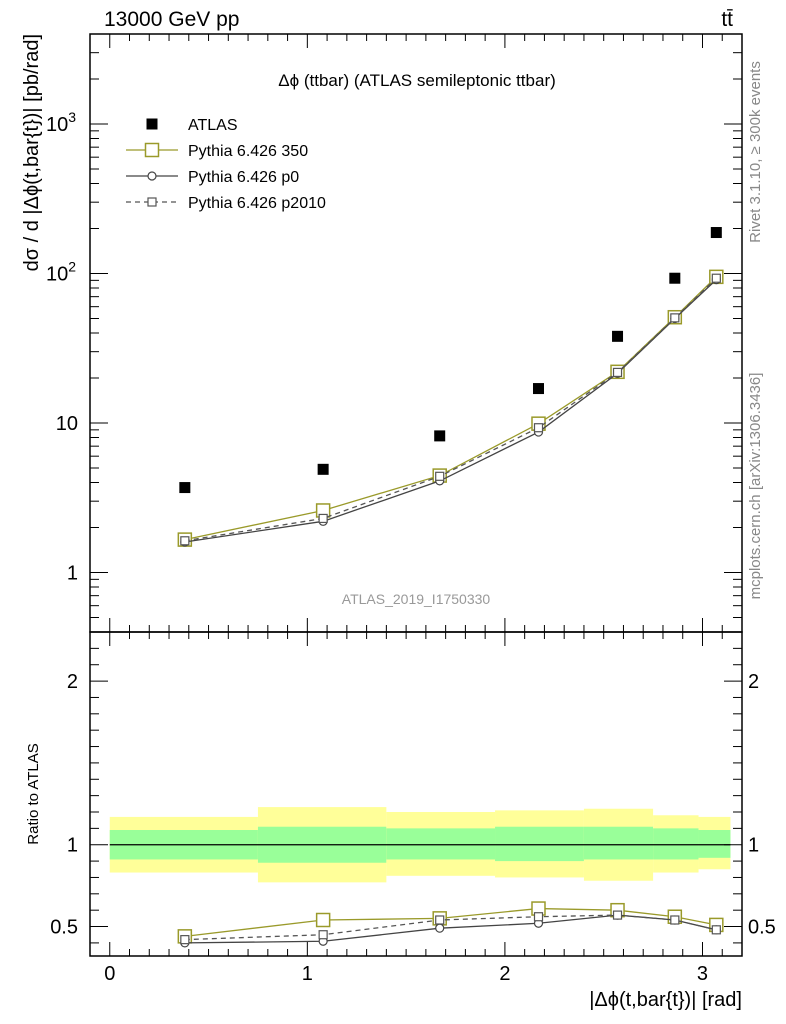 The width and height of the screenshot is (786, 1024). Describe the element at coordinates (762, 928) in the screenshot. I see `ratio-tick-label-right: 0.5` at that location.